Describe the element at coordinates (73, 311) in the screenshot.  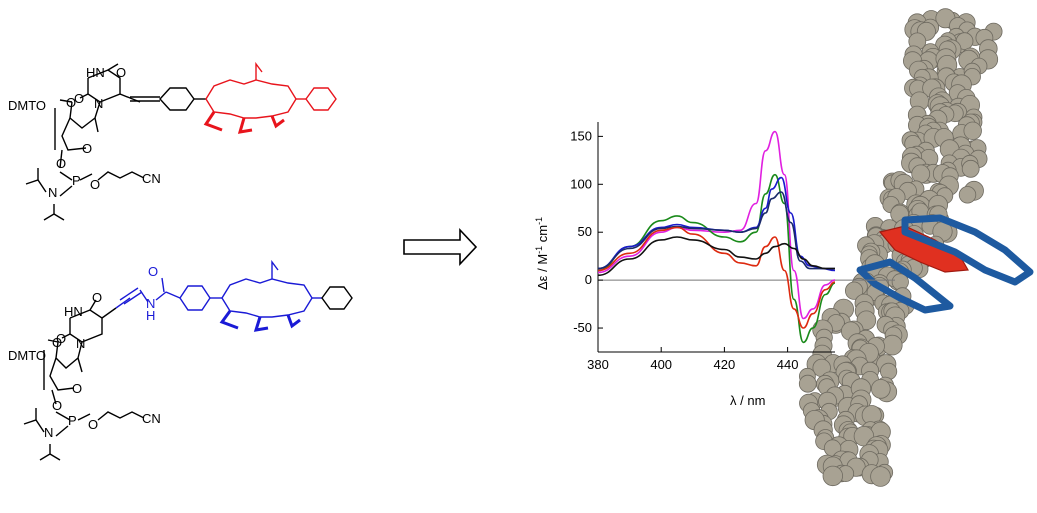
I see `label-hn-bottom: HN` at that location.